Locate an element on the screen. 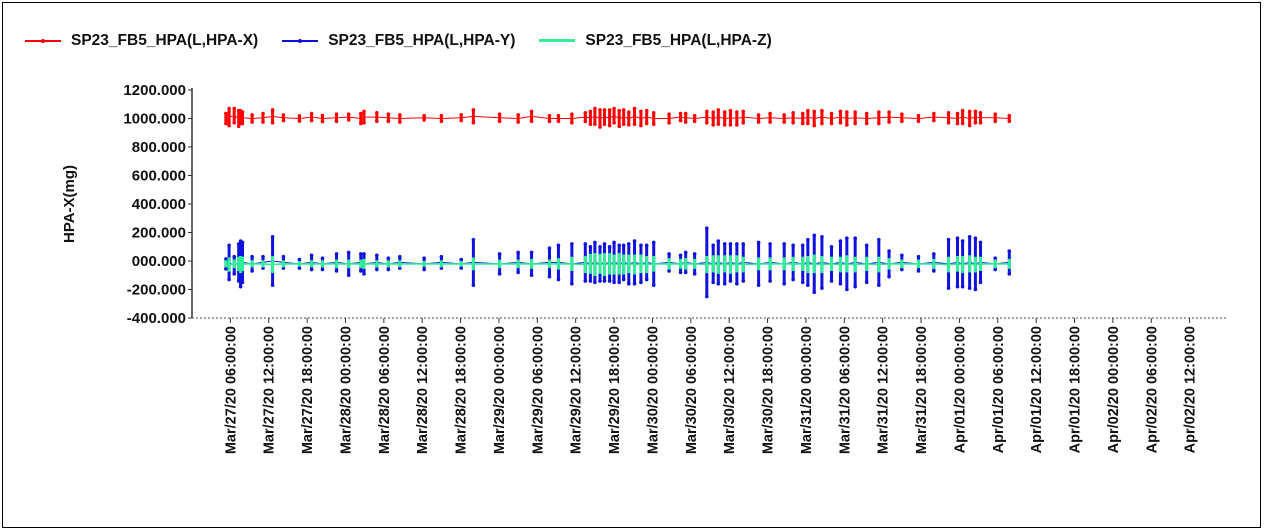 This screenshot has width=1265, height=531. legend-swatch-hpa-x is located at coordinates (43, 41).